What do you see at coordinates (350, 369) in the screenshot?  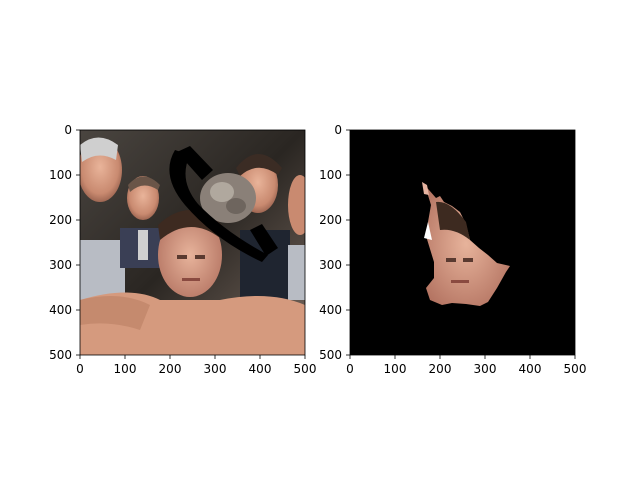 I see `right-xtick-label: 0` at bounding box center [350, 369].